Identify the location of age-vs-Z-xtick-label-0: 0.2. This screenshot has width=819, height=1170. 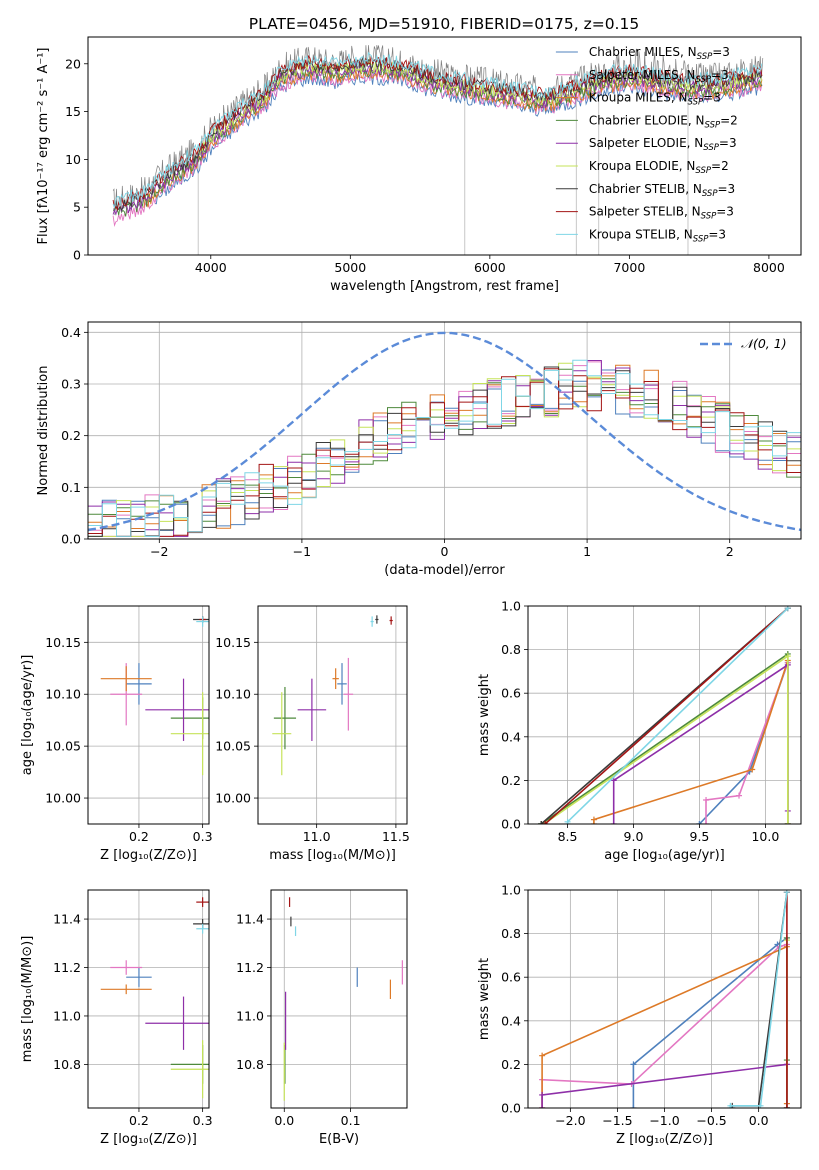
(139, 836).